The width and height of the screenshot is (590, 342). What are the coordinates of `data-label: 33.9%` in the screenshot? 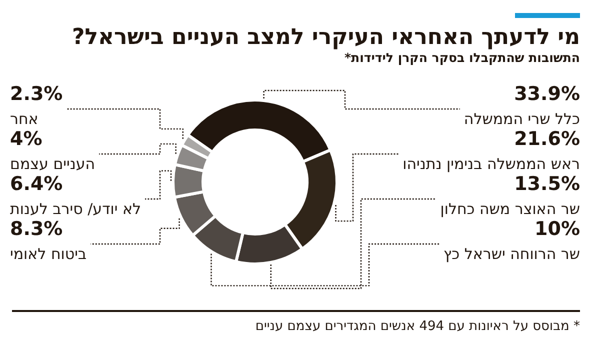 It's located at (547, 94).